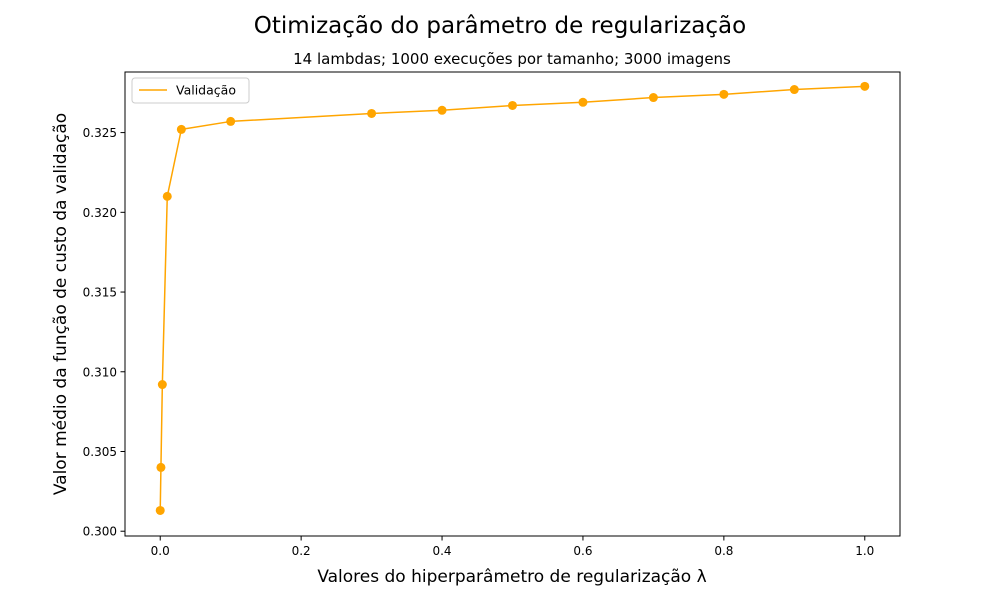 The height and width of the screenshot is (600, 1000). Describe the element at coordinates (100, 133) in the screenshot. I see `y-tick-label: 0.325` at that location.